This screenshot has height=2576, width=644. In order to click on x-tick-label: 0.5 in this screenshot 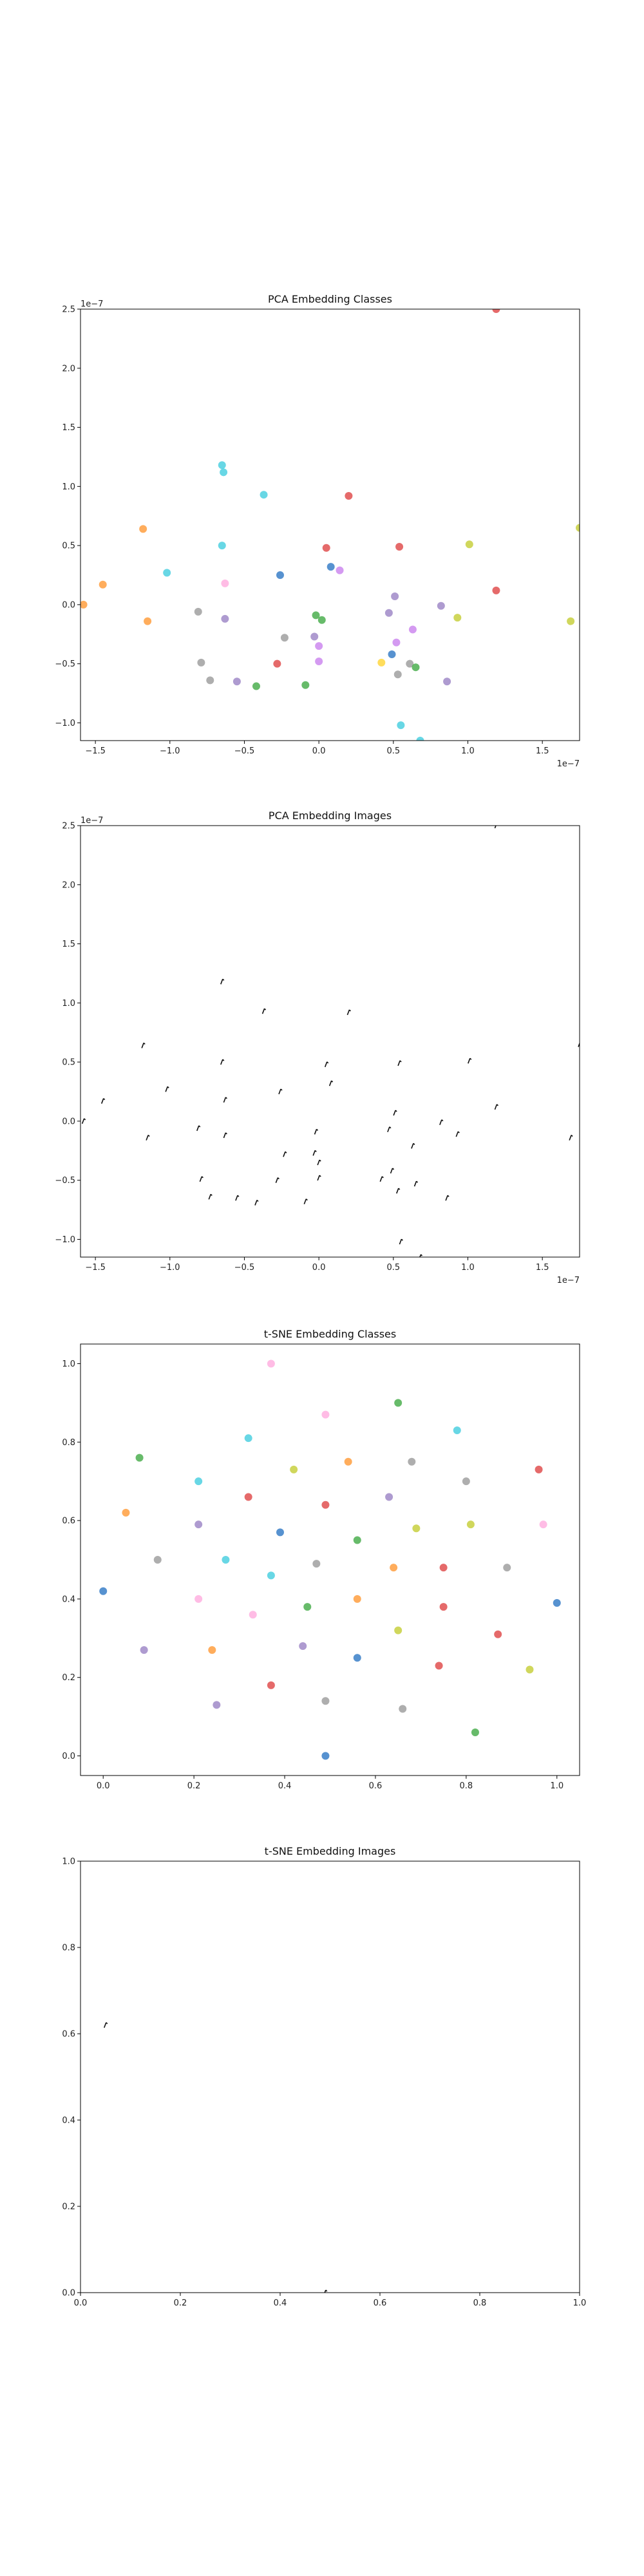, I will do `click(393, 1268)`.